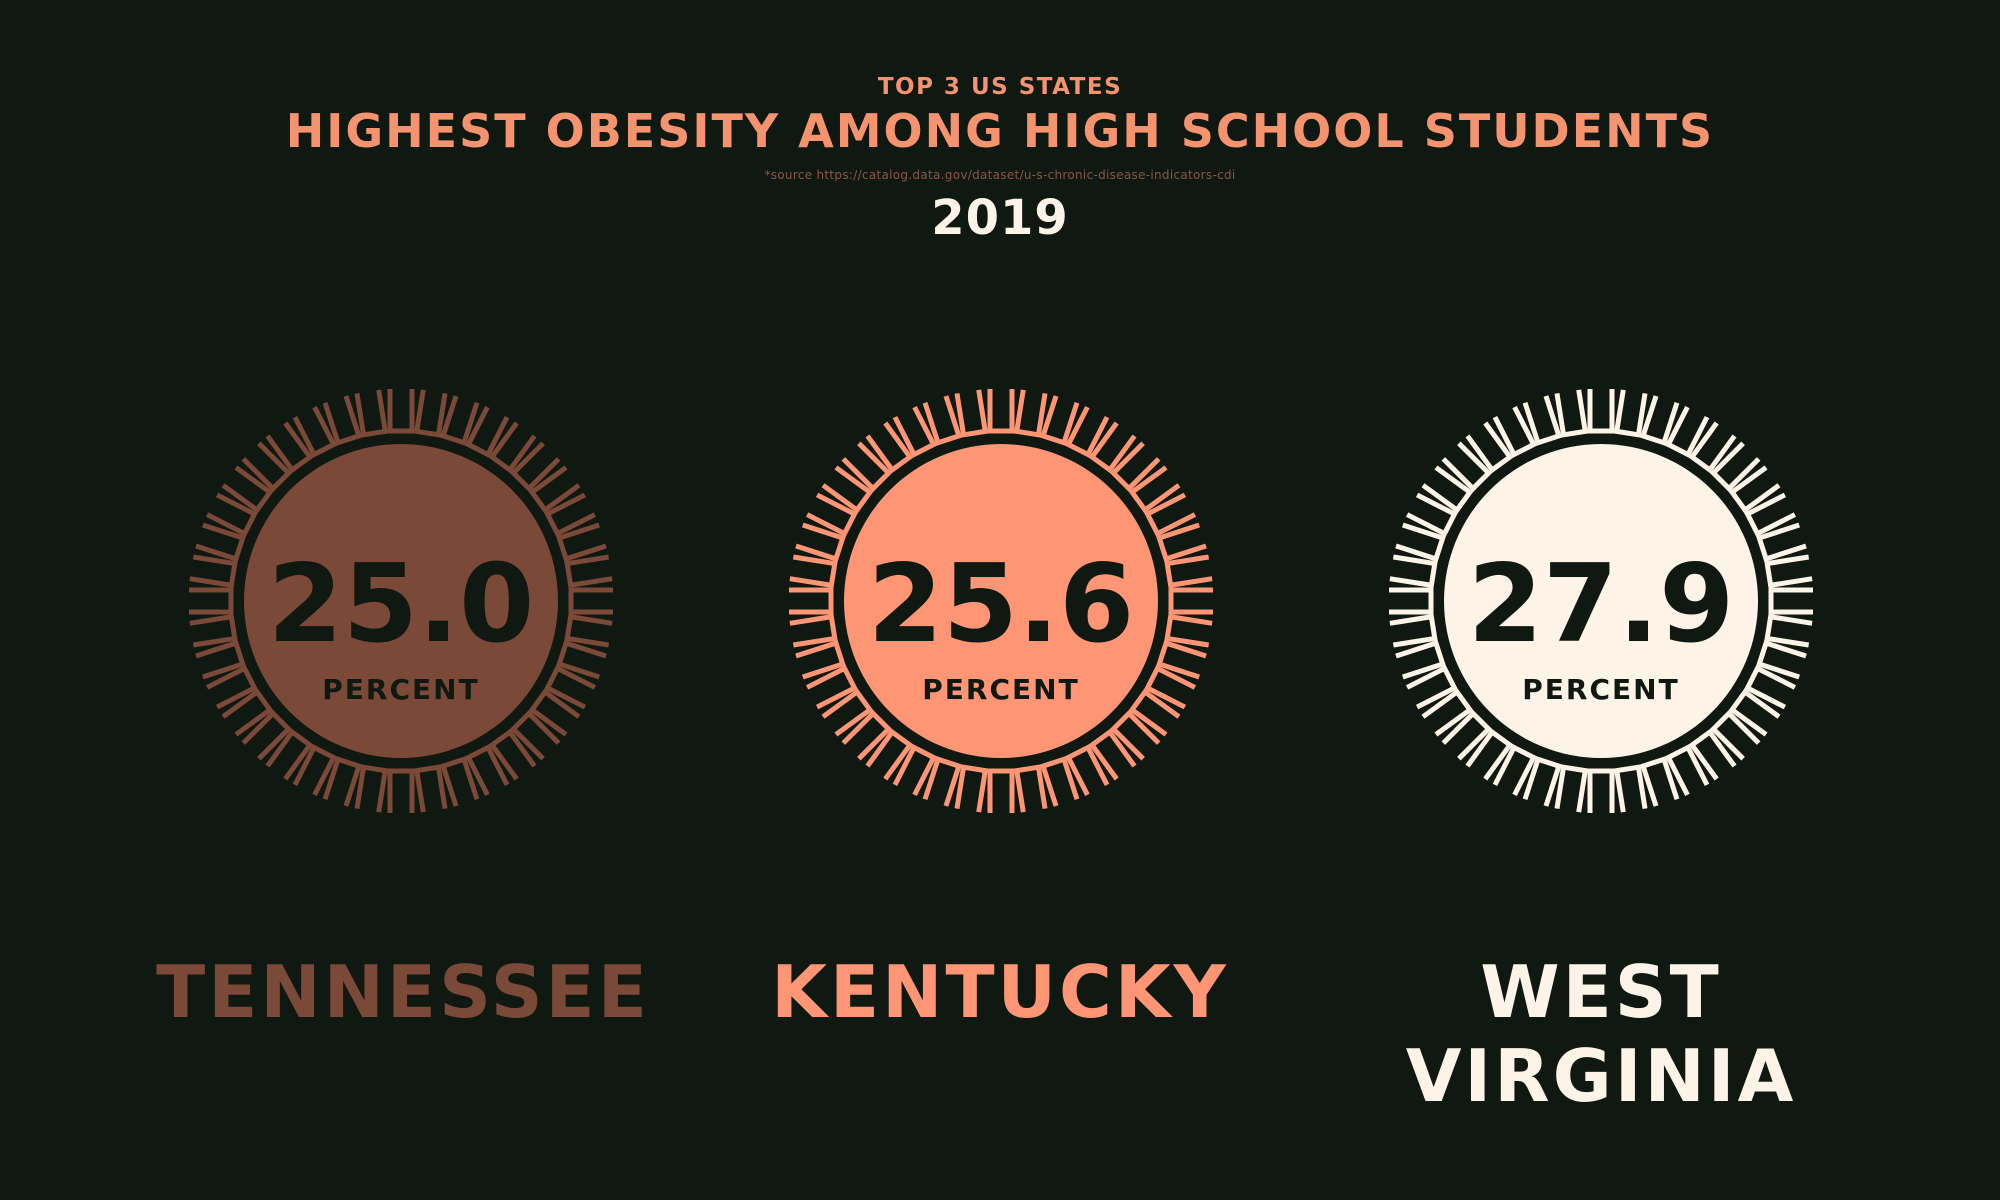 The height and width of the screenshot is (1200, 2000). Describe the element at coordinates (1601, 1034) in the screenshot. I see `state-label-west-virginia: WEST VIRGINIA` at that location.